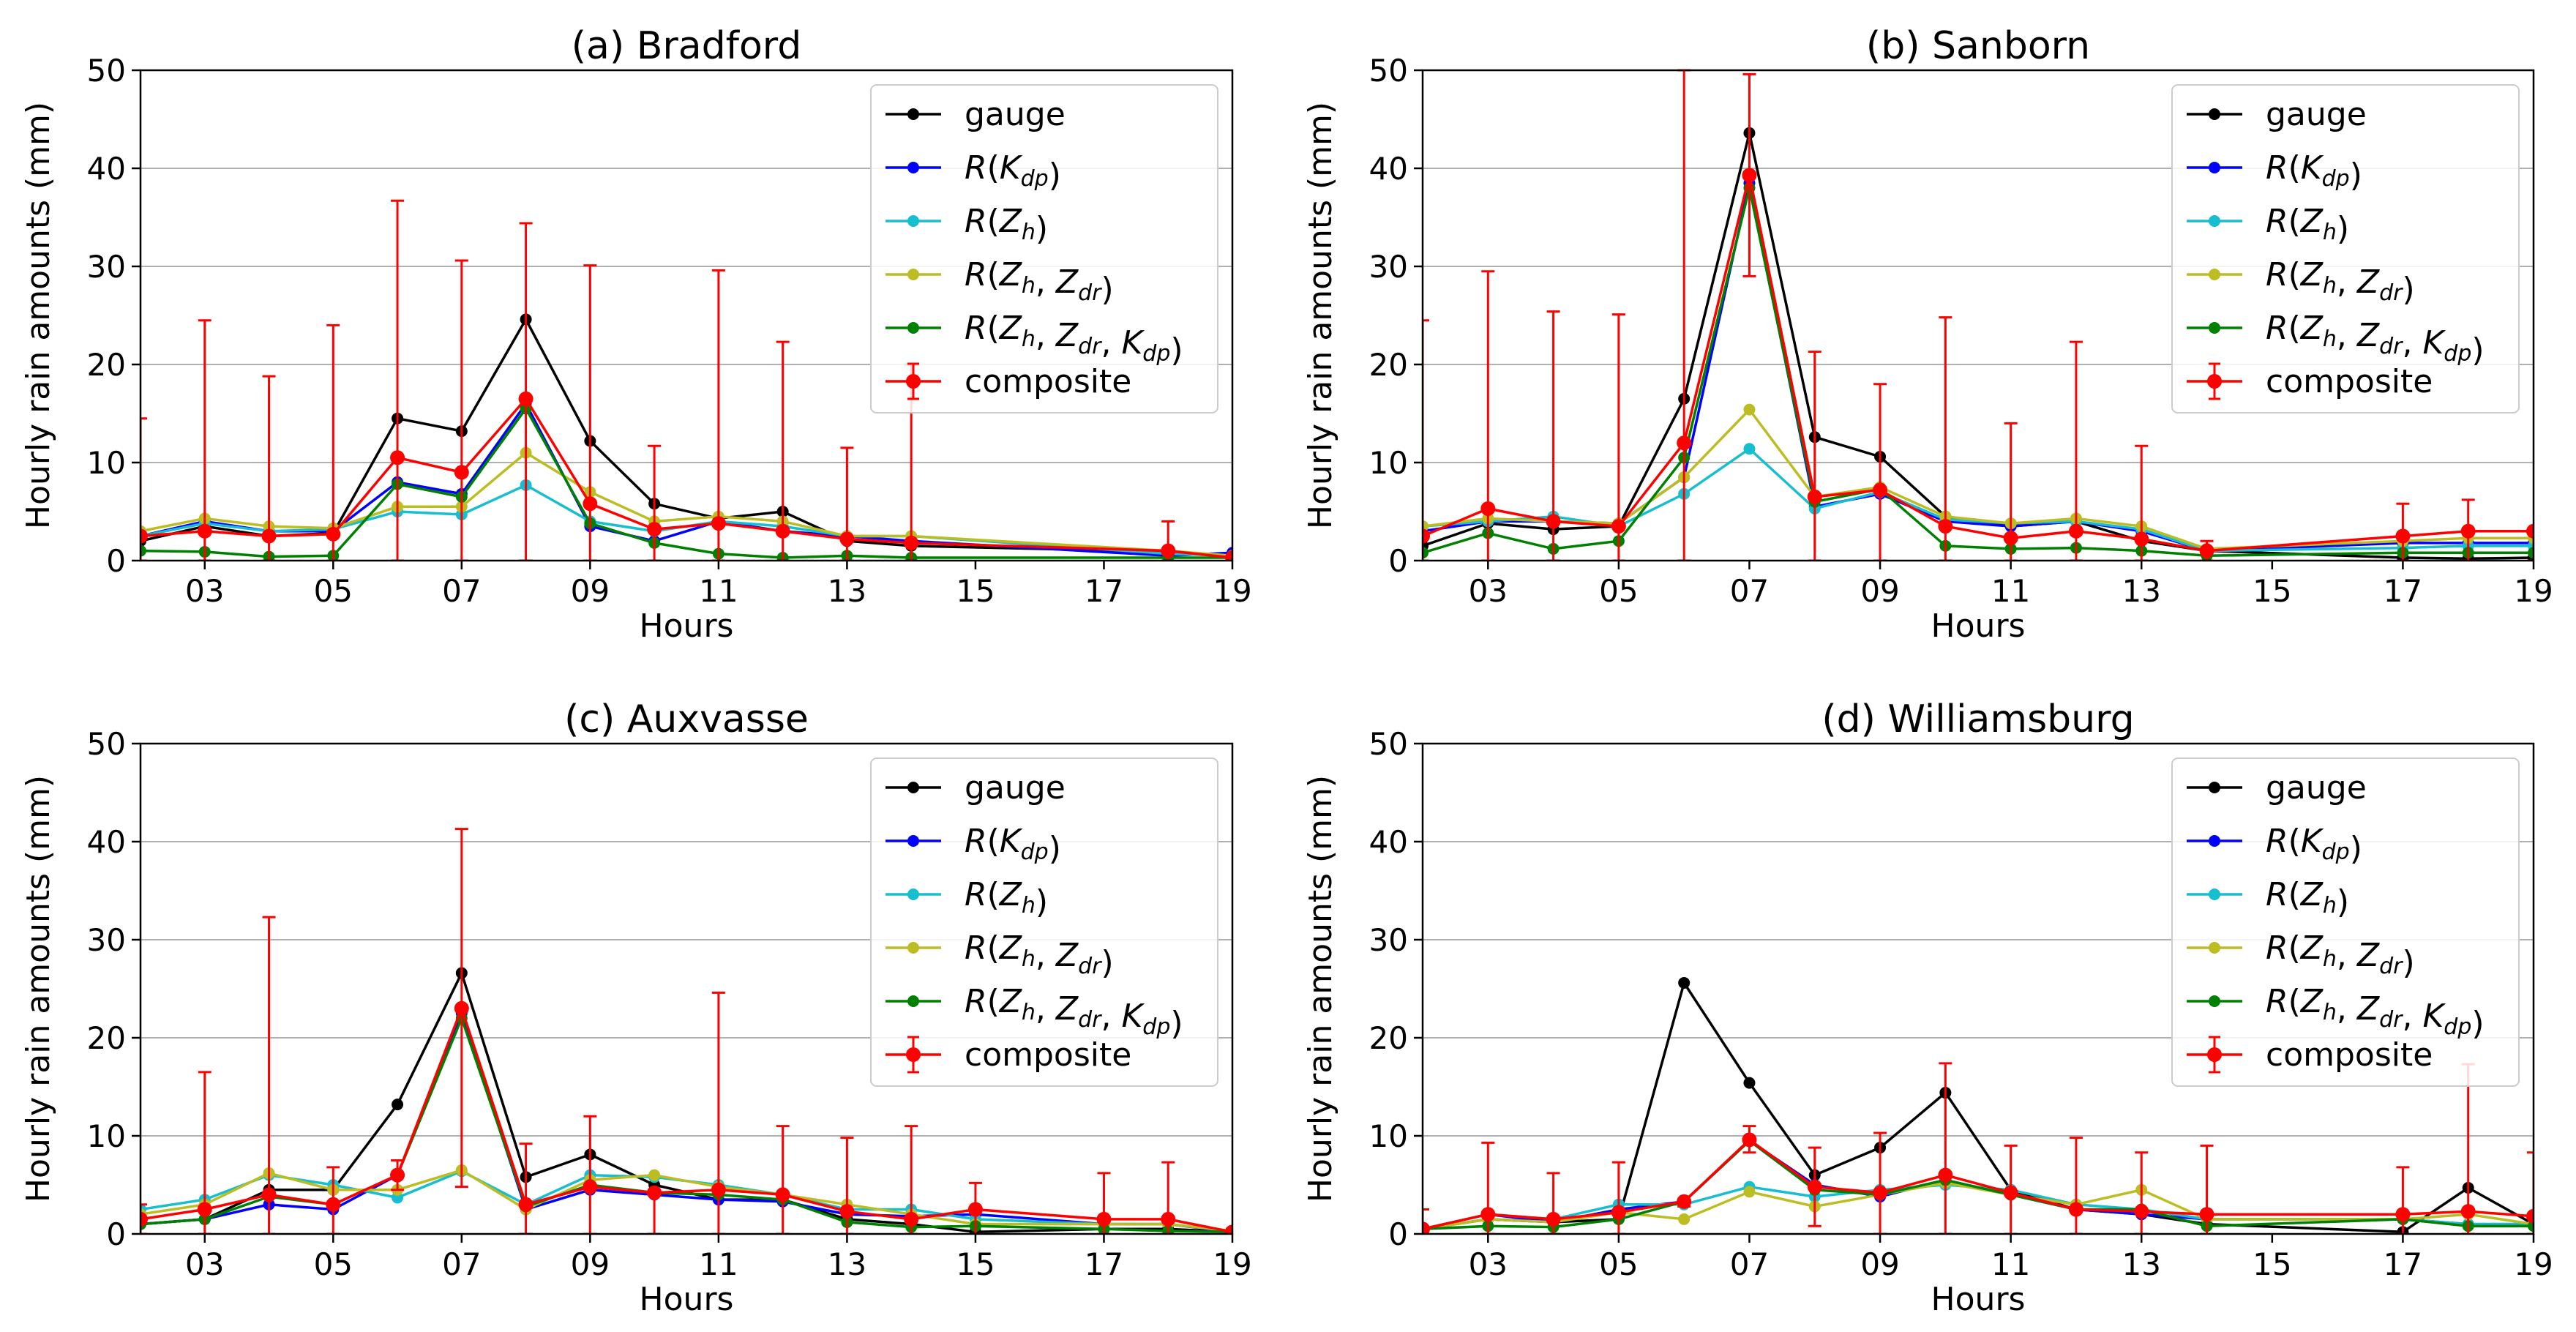  I want to click on legend-label: R(Zh, Zdr), so click(1039, 282).